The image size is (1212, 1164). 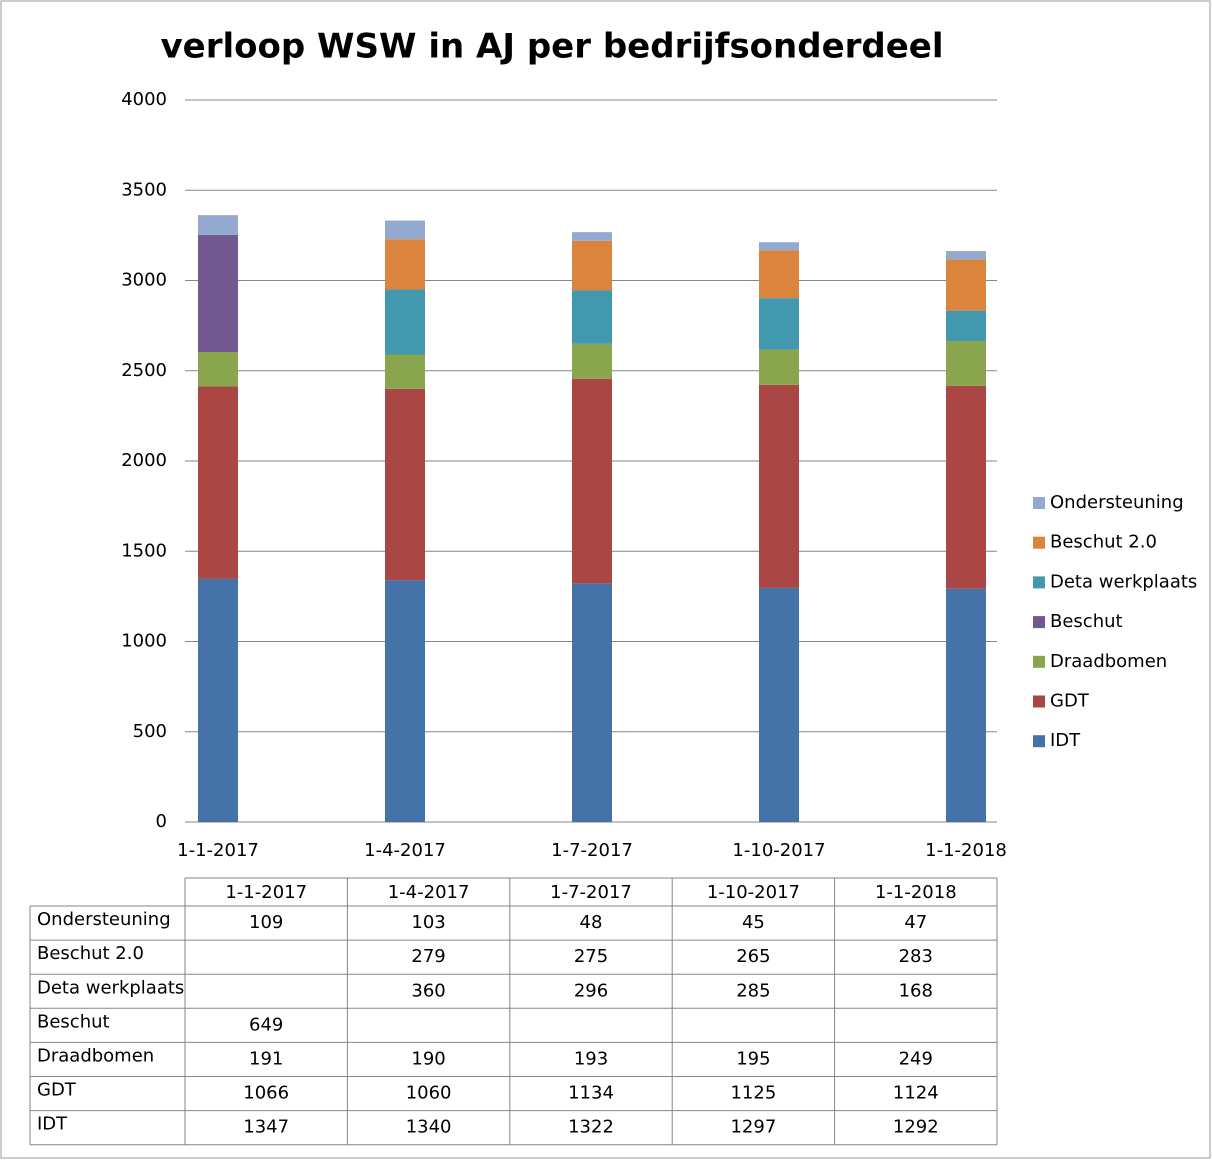 What do you see at coordinates (266, 892) in the screenshot?
I see `table-header: 1-1-2017` at bounding box center [266, 892].